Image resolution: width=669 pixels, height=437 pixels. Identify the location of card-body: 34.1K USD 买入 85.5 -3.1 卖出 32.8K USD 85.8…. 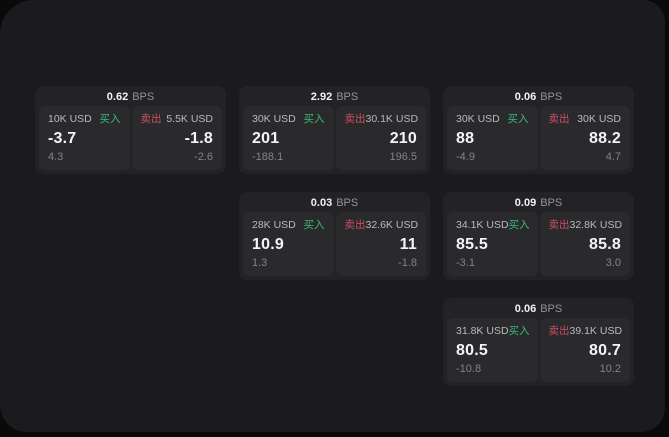
(538, 244).